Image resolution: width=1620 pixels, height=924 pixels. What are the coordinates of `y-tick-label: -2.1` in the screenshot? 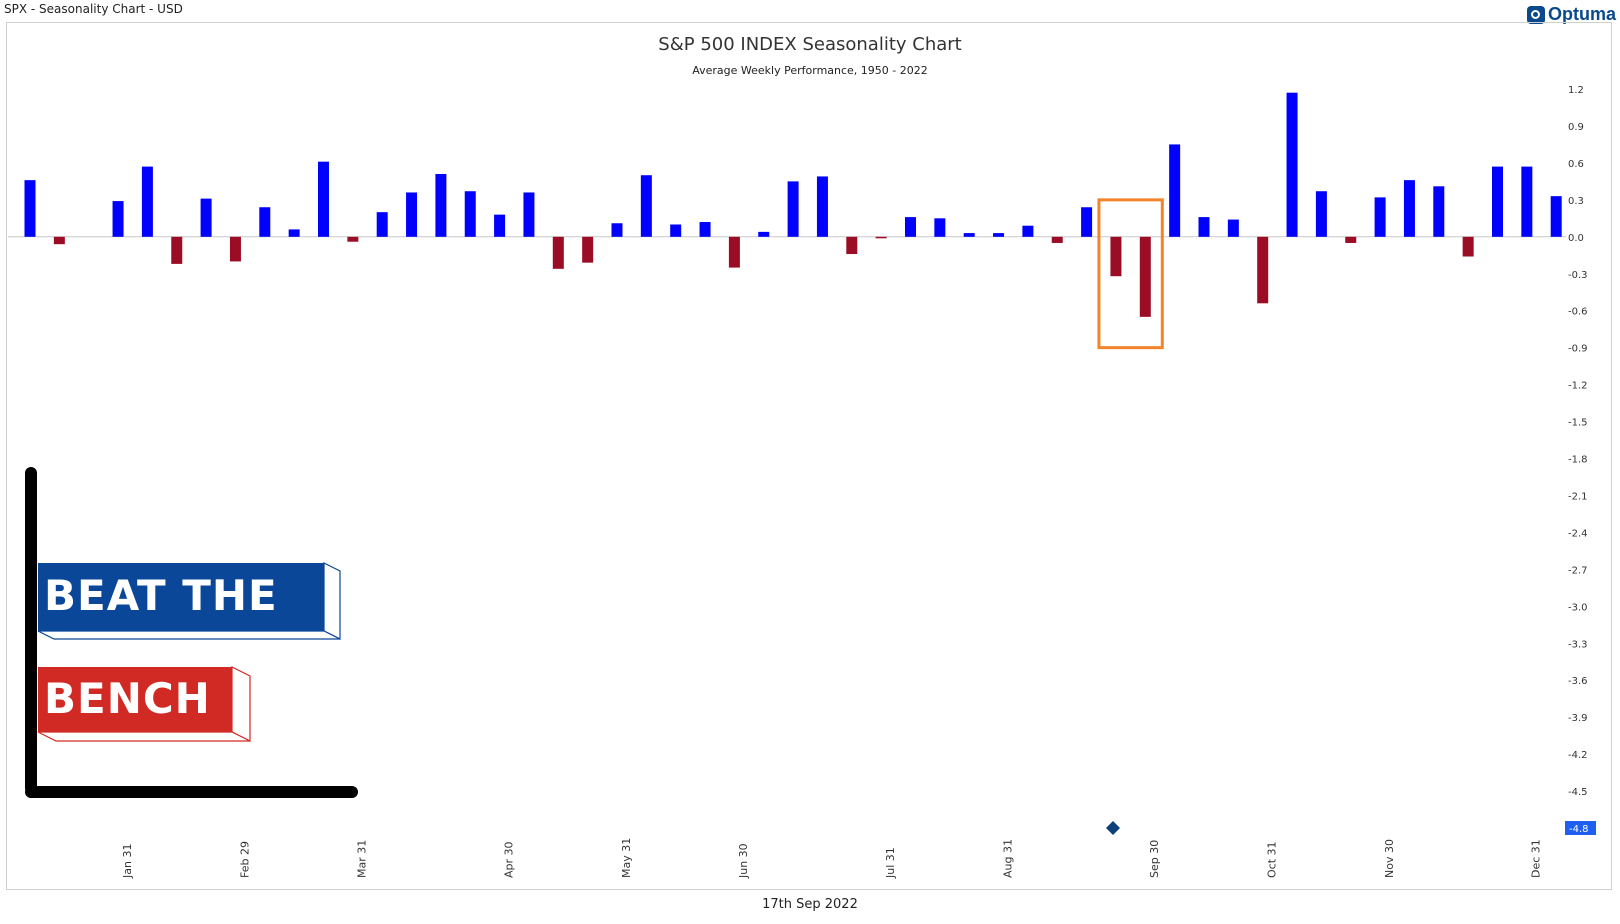 It's located at (1578, 496).